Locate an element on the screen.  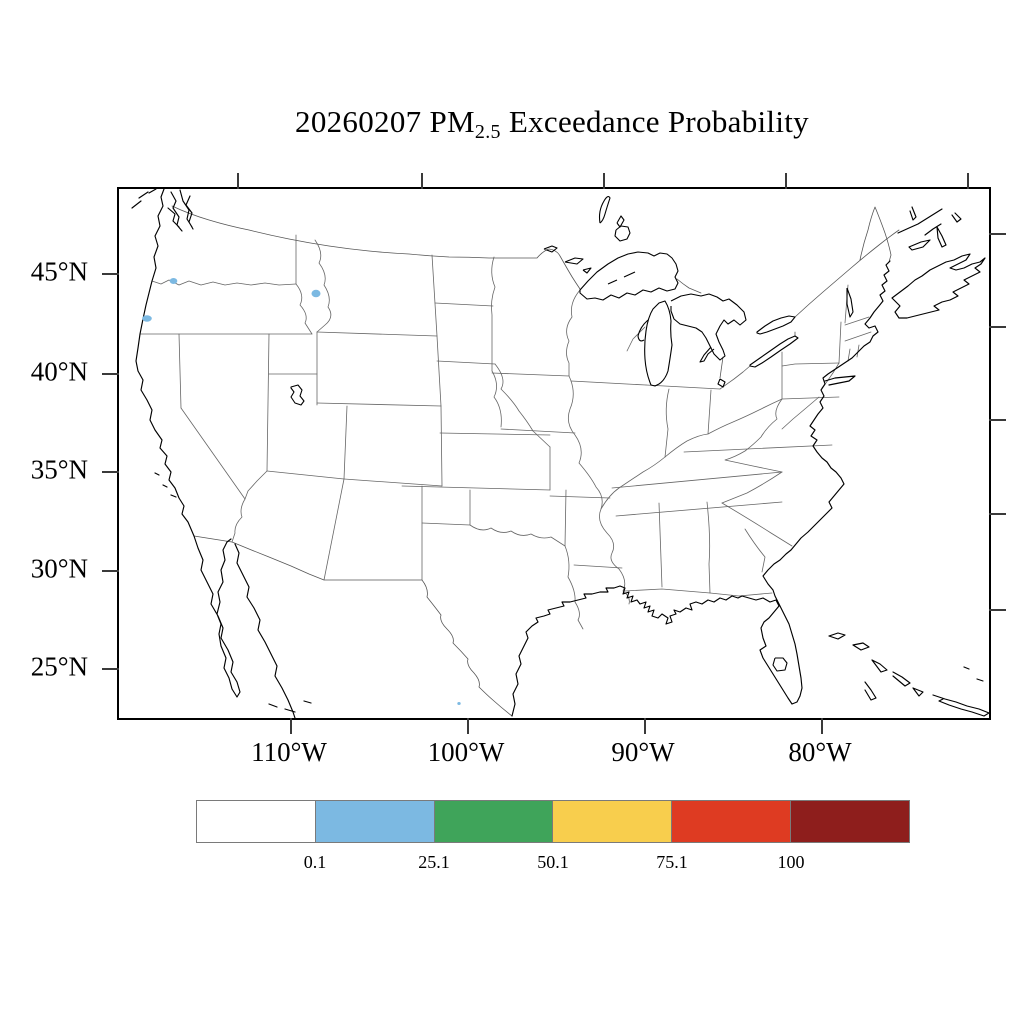
colorbar-label-50.1: 50.1 is located at coordinates (553, 862).